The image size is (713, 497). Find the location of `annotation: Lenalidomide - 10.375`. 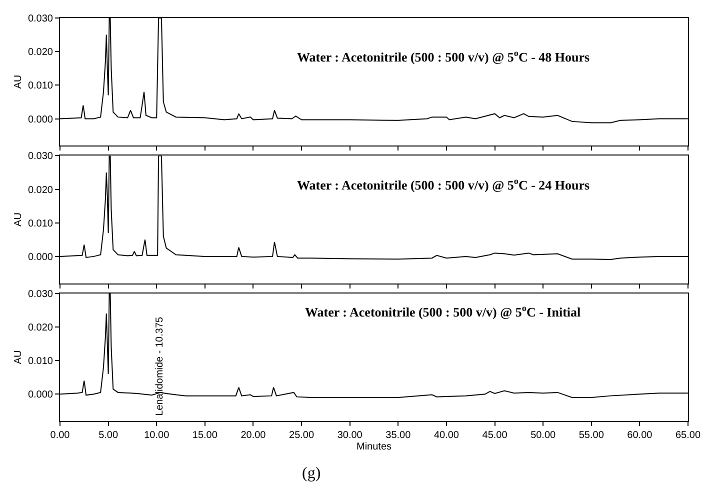

annotation: Lenalidomide - 10.375 is located at coordinates (160, 366).